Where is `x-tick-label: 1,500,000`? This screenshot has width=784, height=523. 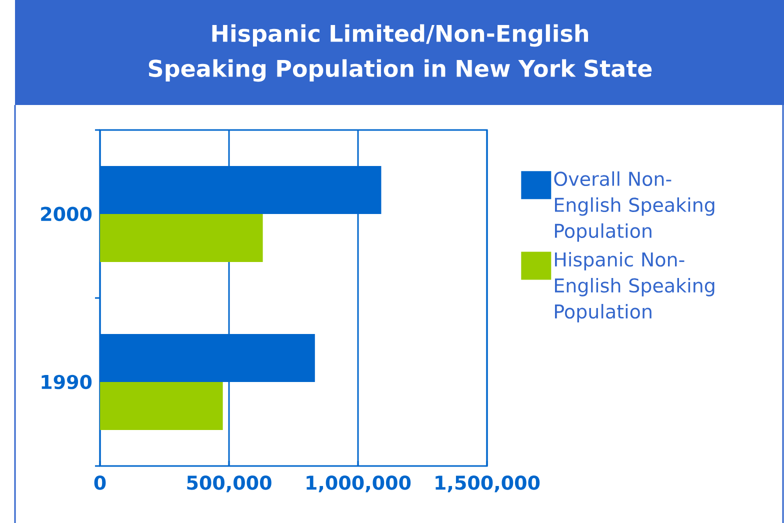
x-tick-label: 1,500,000 is located at coordinates (488, 483).